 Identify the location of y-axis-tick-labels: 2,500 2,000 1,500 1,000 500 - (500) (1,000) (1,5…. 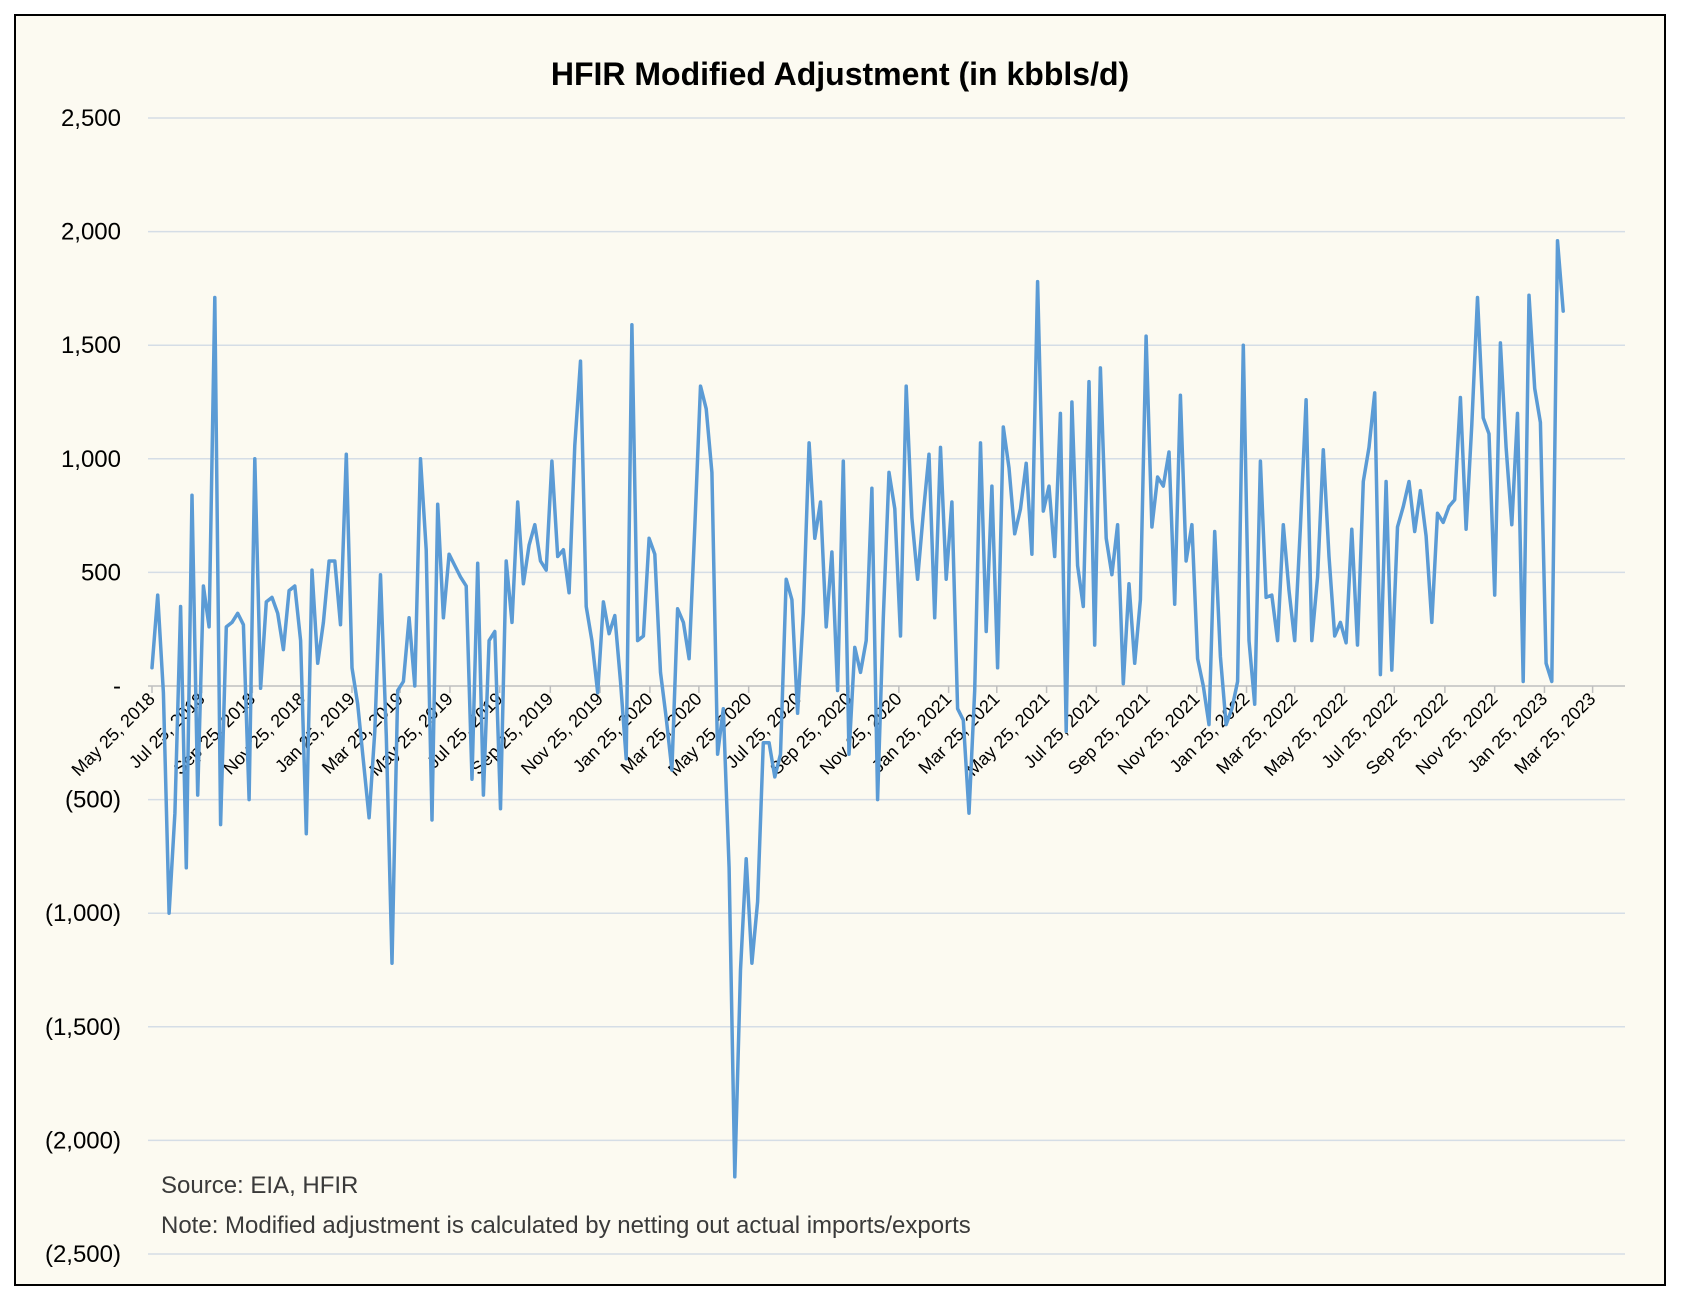
(83, 686).